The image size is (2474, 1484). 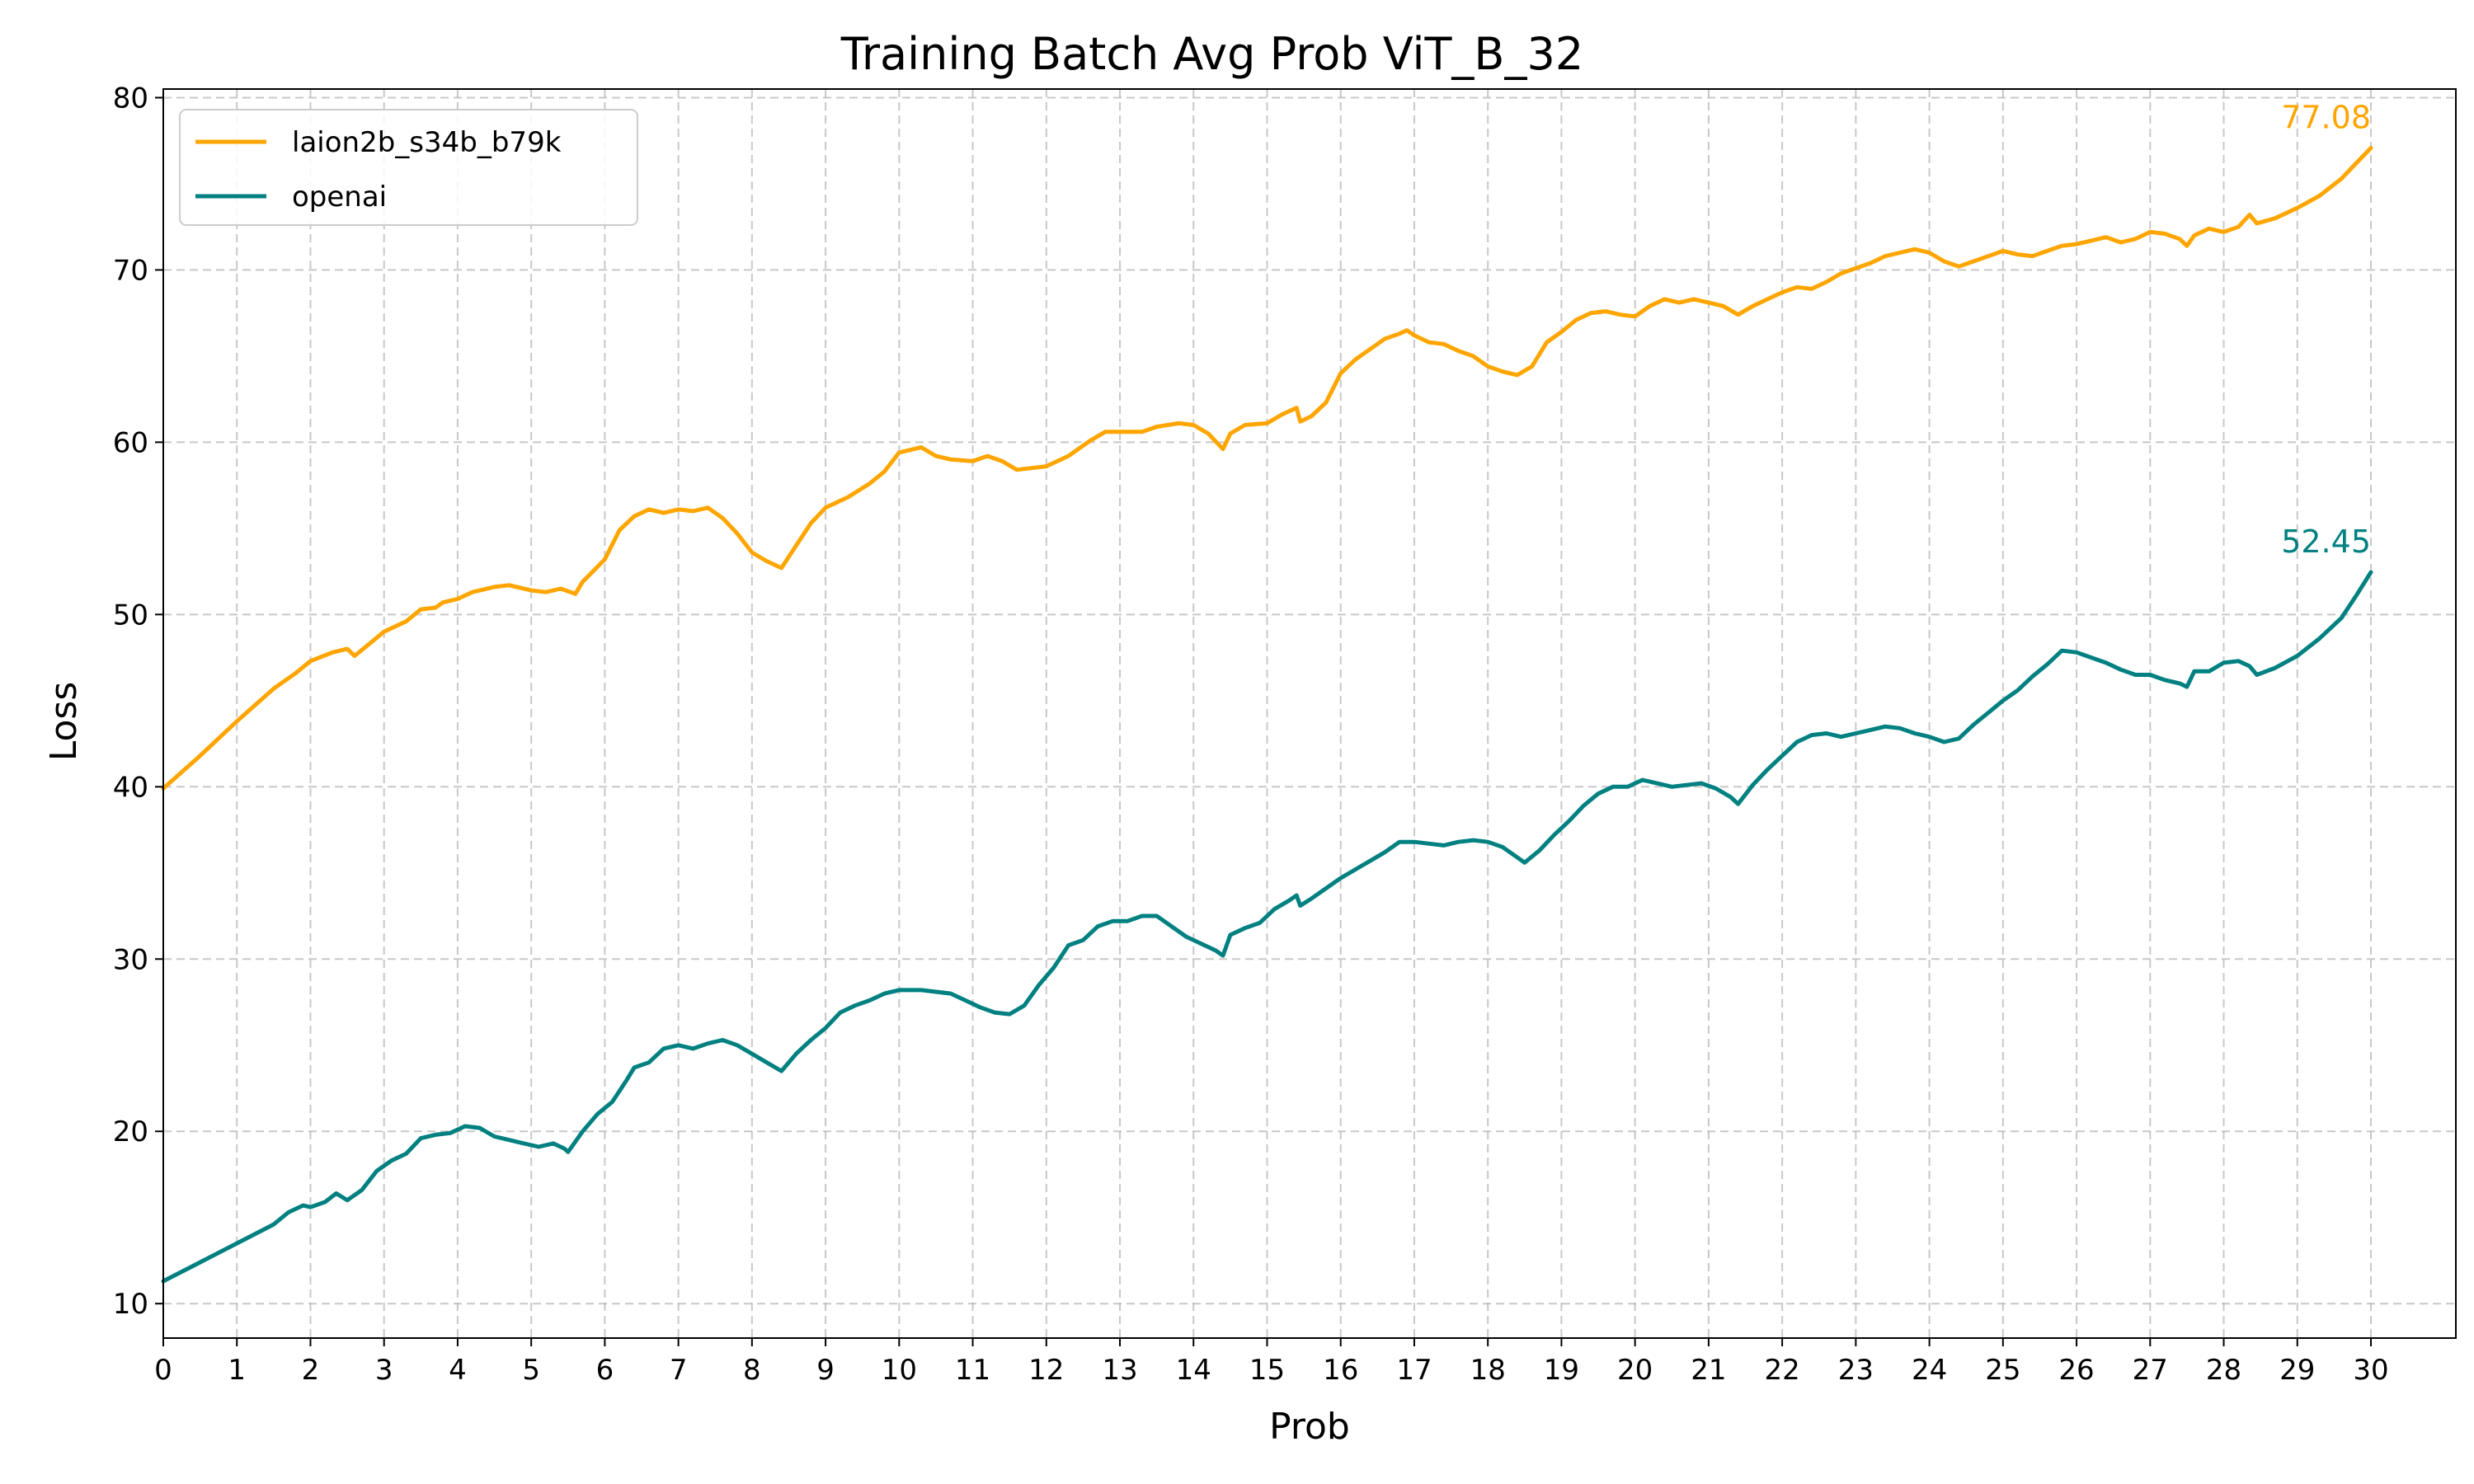 What do you see at coordinates (130, 1131) in the screenshot?
I see `y-tick-label: 20` at bounding box center [130, 1131].